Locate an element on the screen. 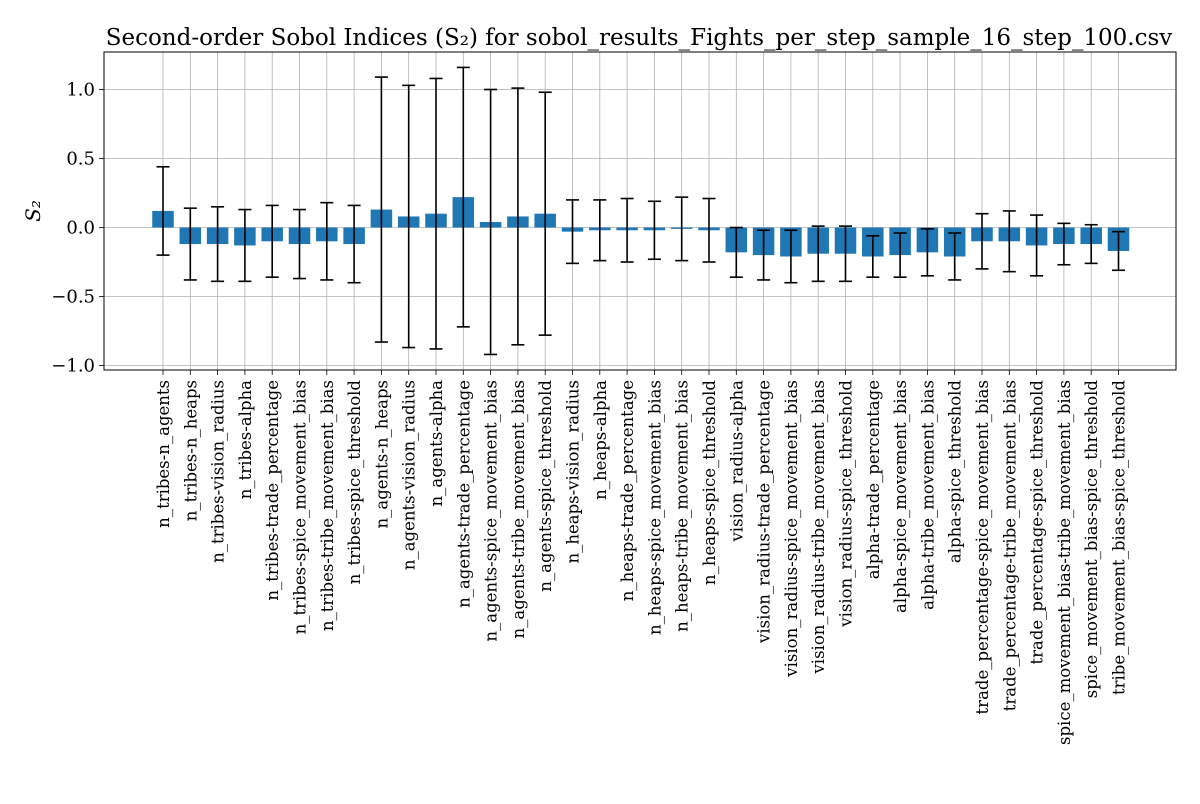 Image resolution: width=1200 pixels, height=804 pixels. y-tick-label: 0.0 is located at coordinates (80, 228).